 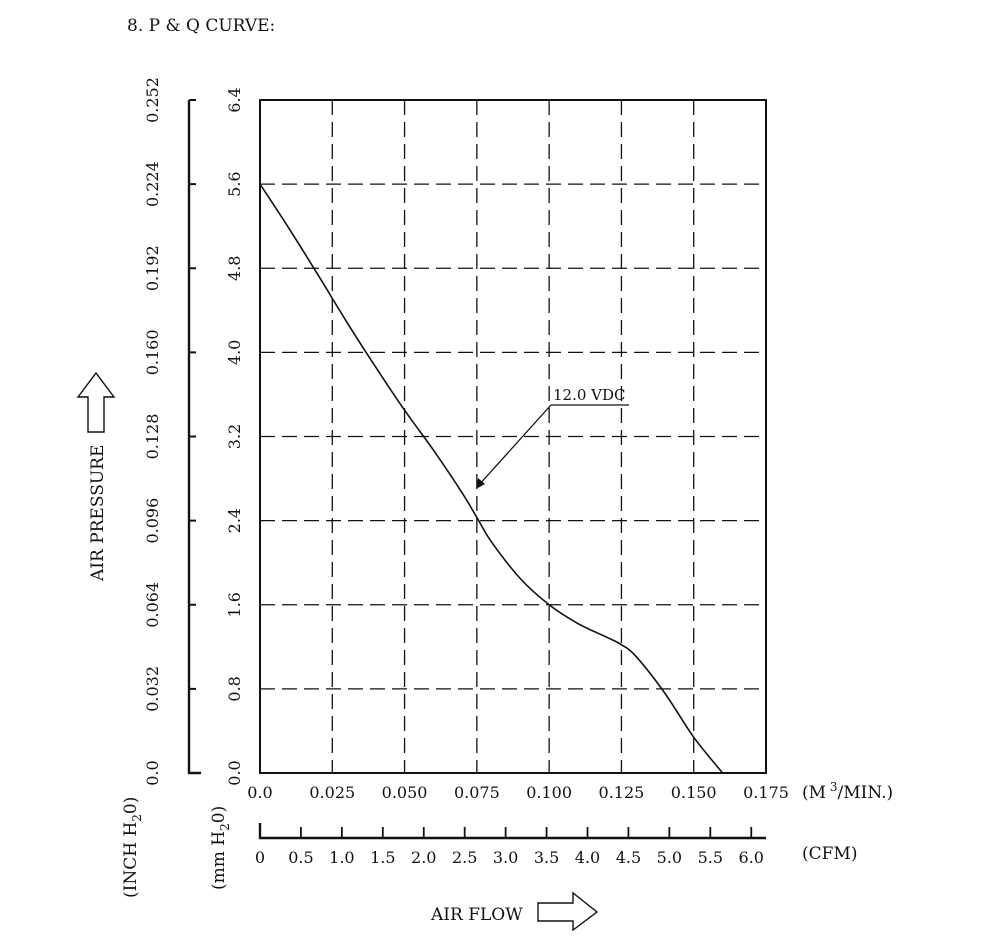 I want to click on x-tick-label-cfm: 2.5, so click(x=464, y=857).